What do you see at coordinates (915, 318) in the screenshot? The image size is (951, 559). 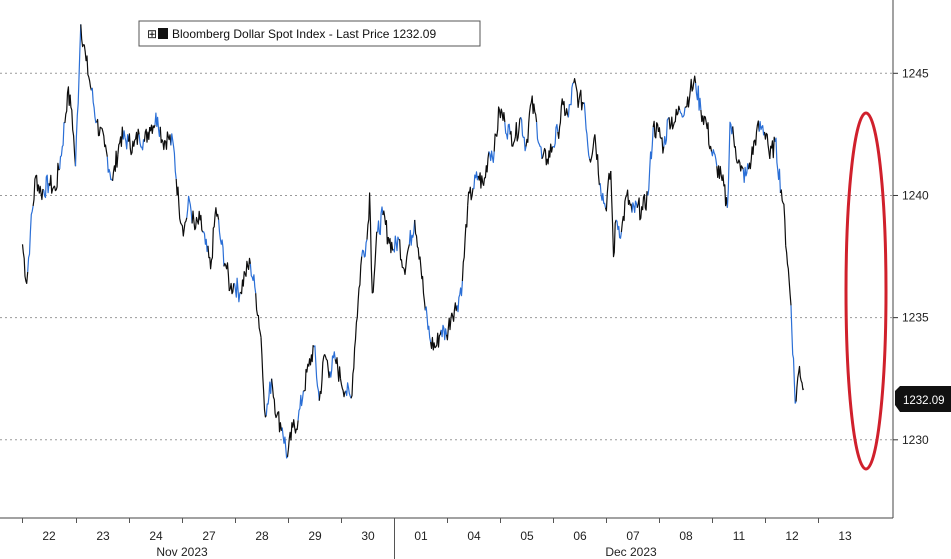 I see `y-tick-label: 1235` at bounding box center [915, 318].